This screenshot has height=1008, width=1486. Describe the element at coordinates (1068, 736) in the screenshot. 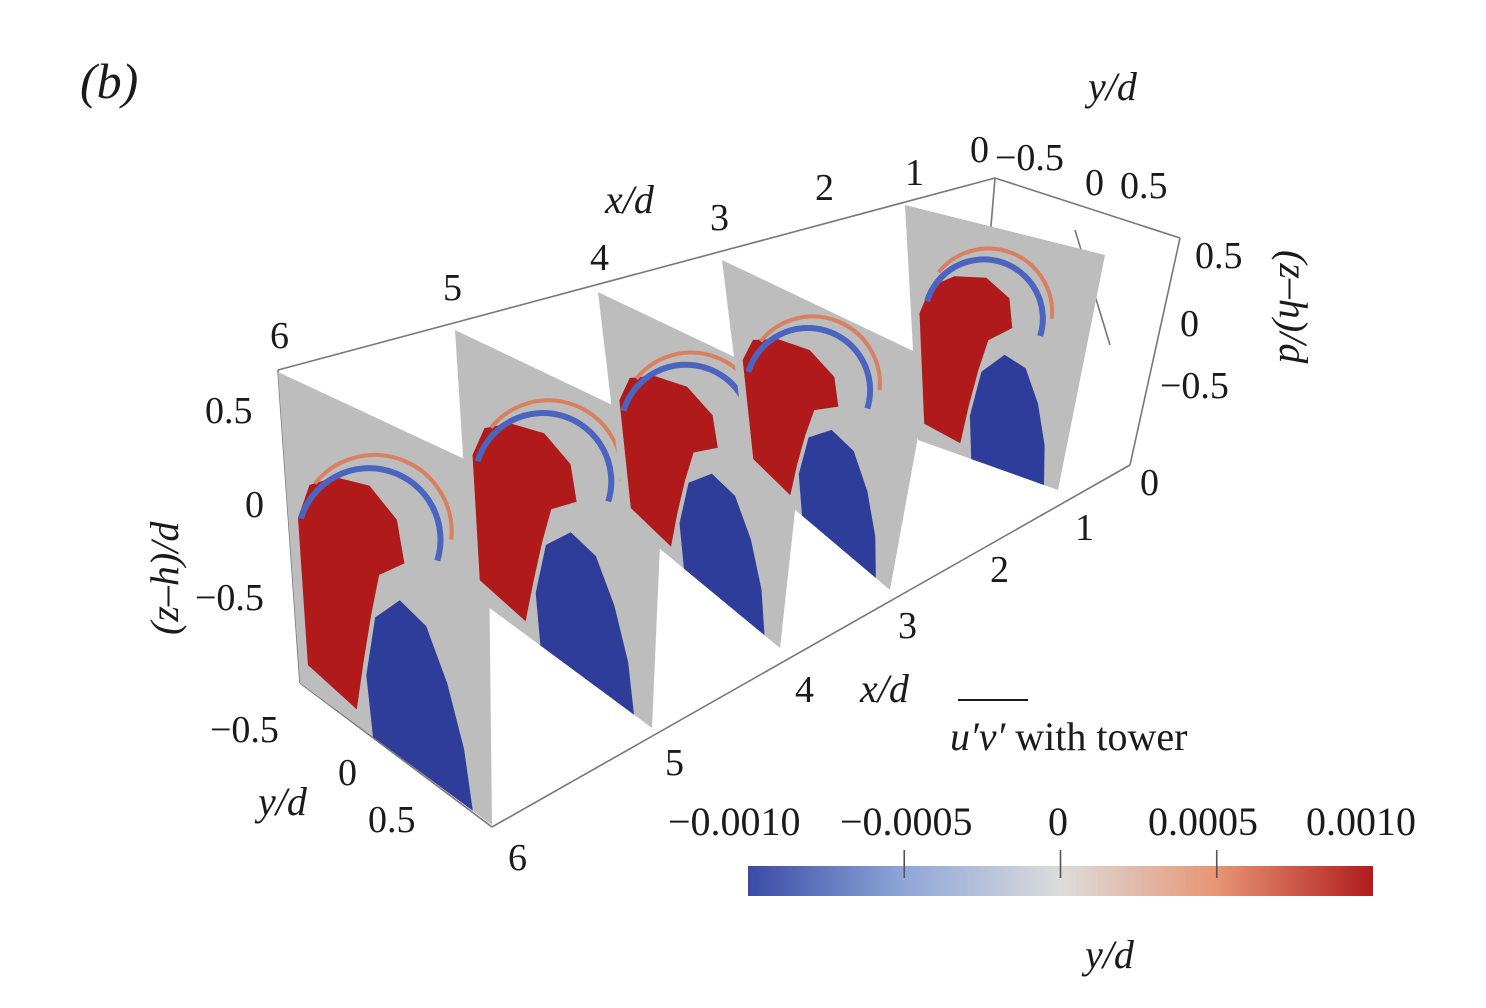

I see `colorbar-title: u′v′ with tower` at that location.